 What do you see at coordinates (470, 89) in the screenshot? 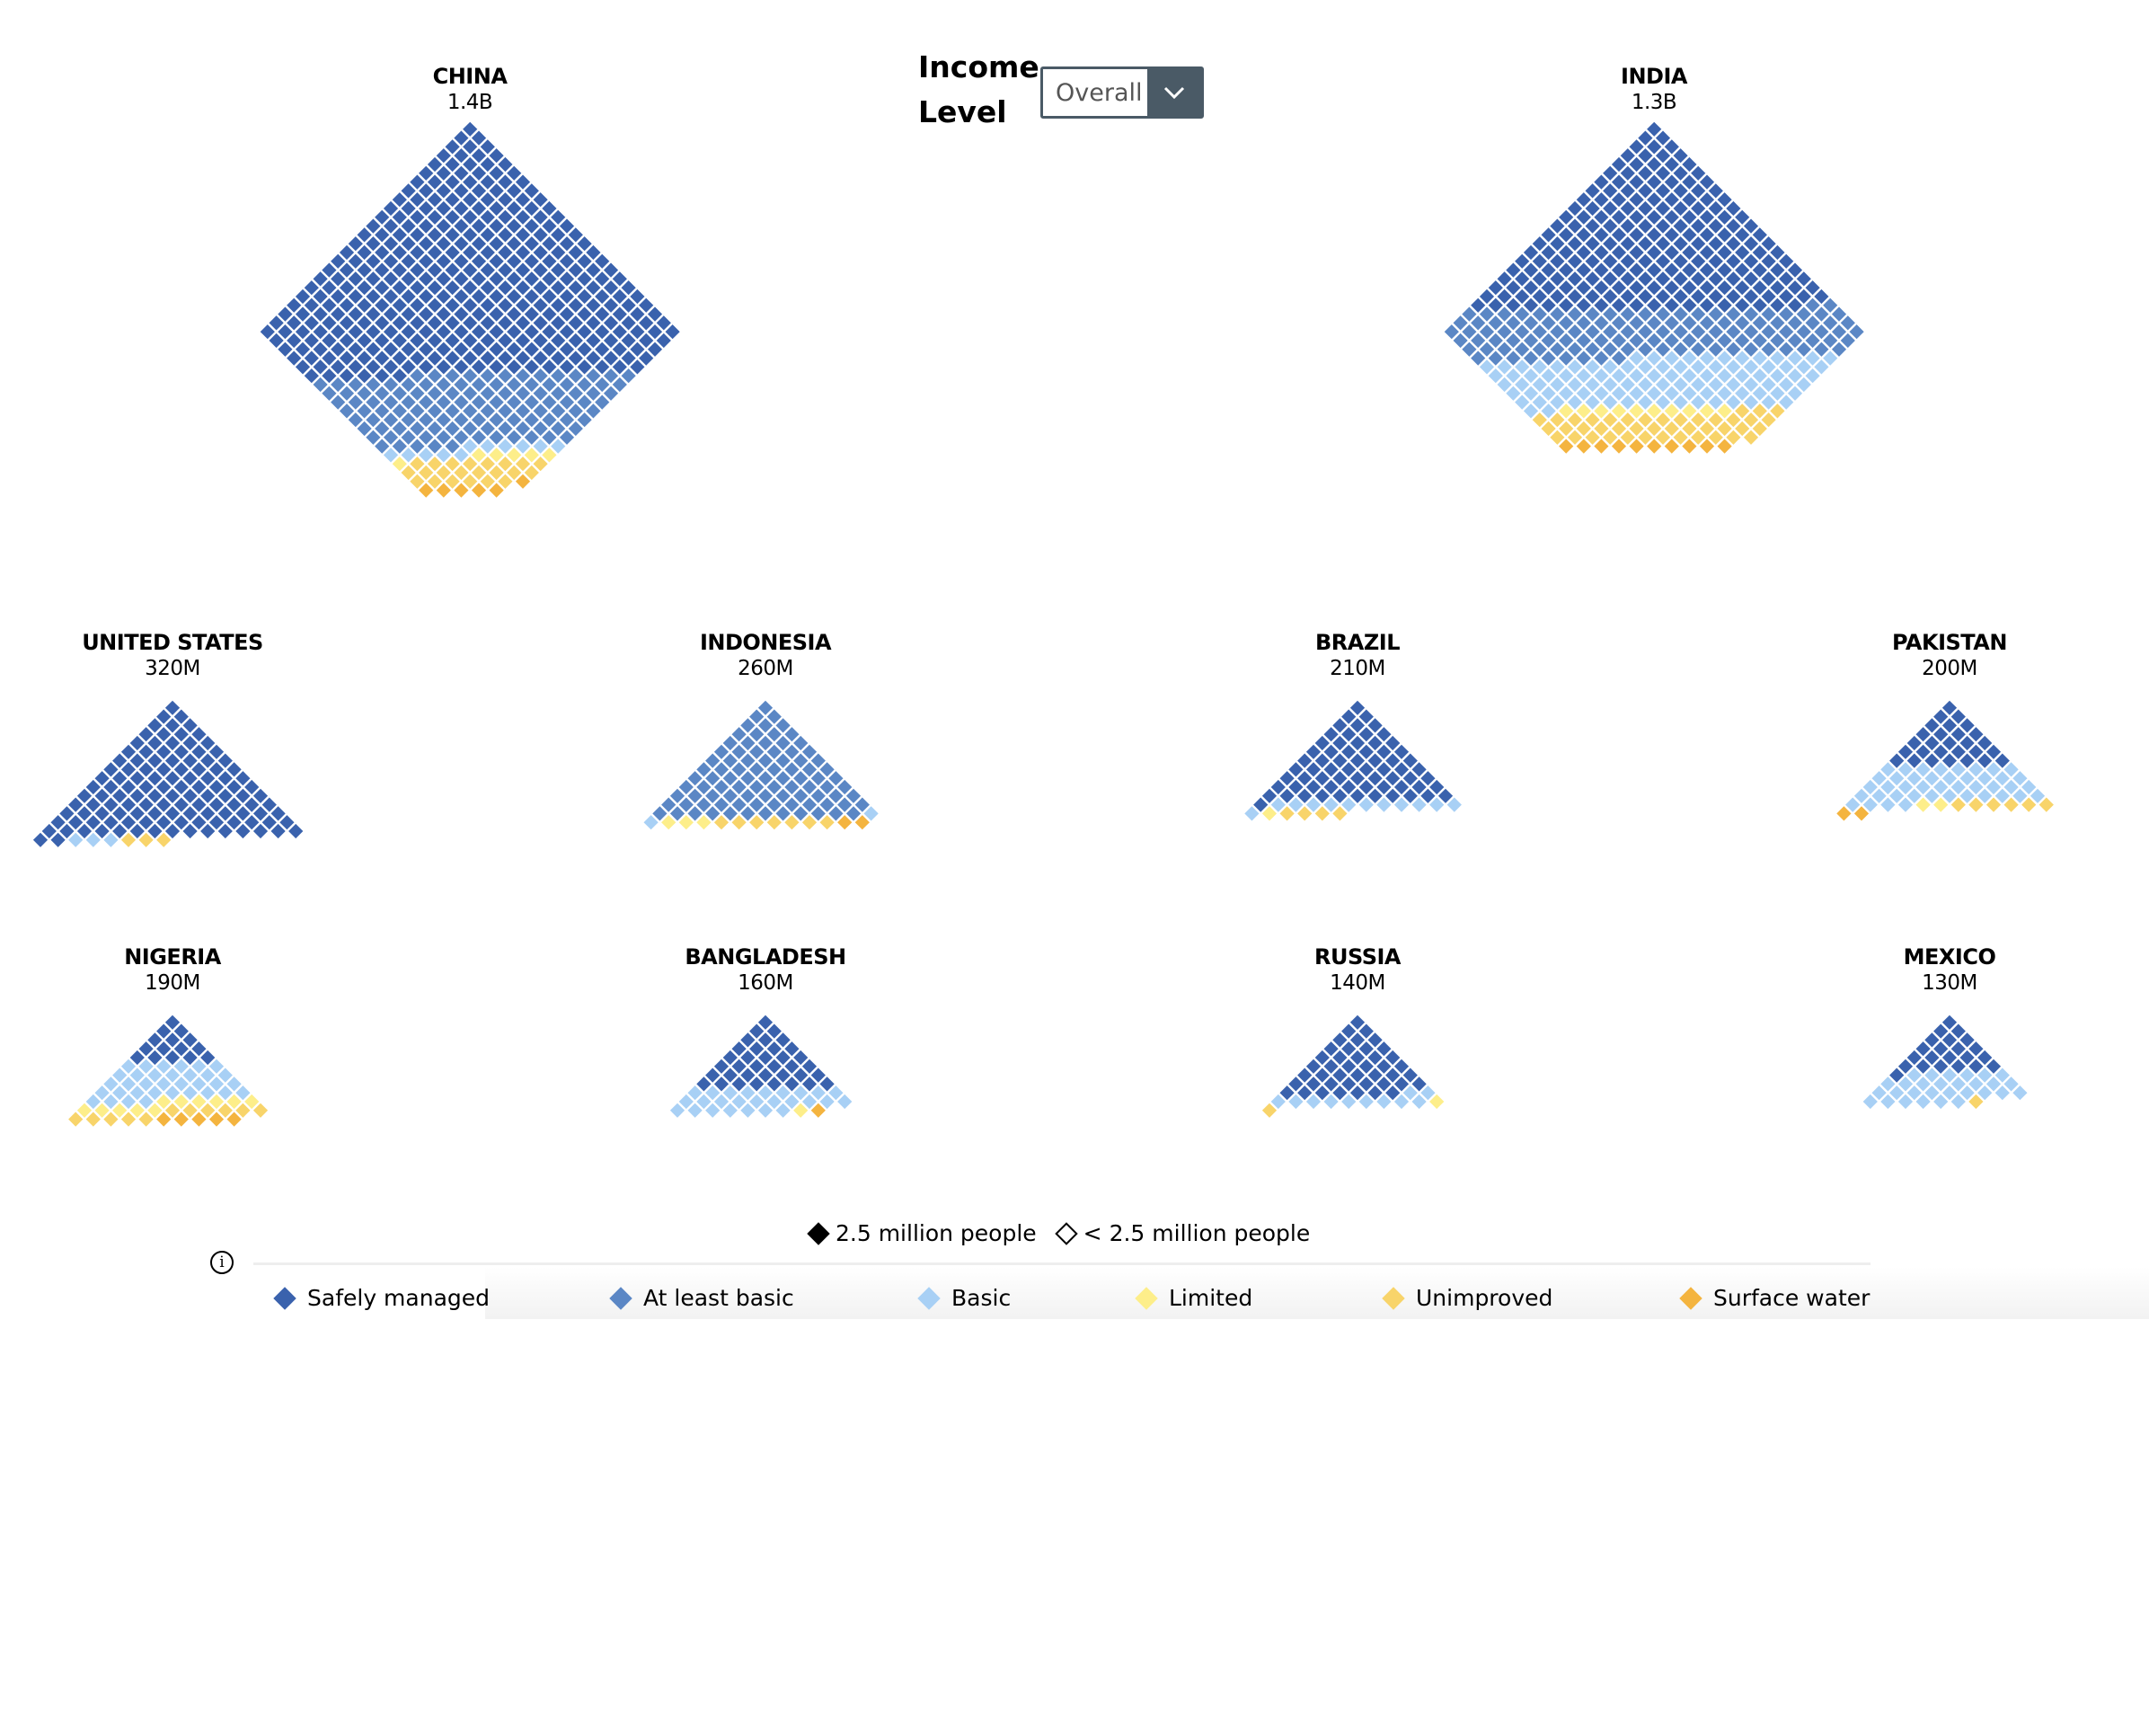
I see `country-label-china: CHINA 1.4B` at bounding box center [470, 89].